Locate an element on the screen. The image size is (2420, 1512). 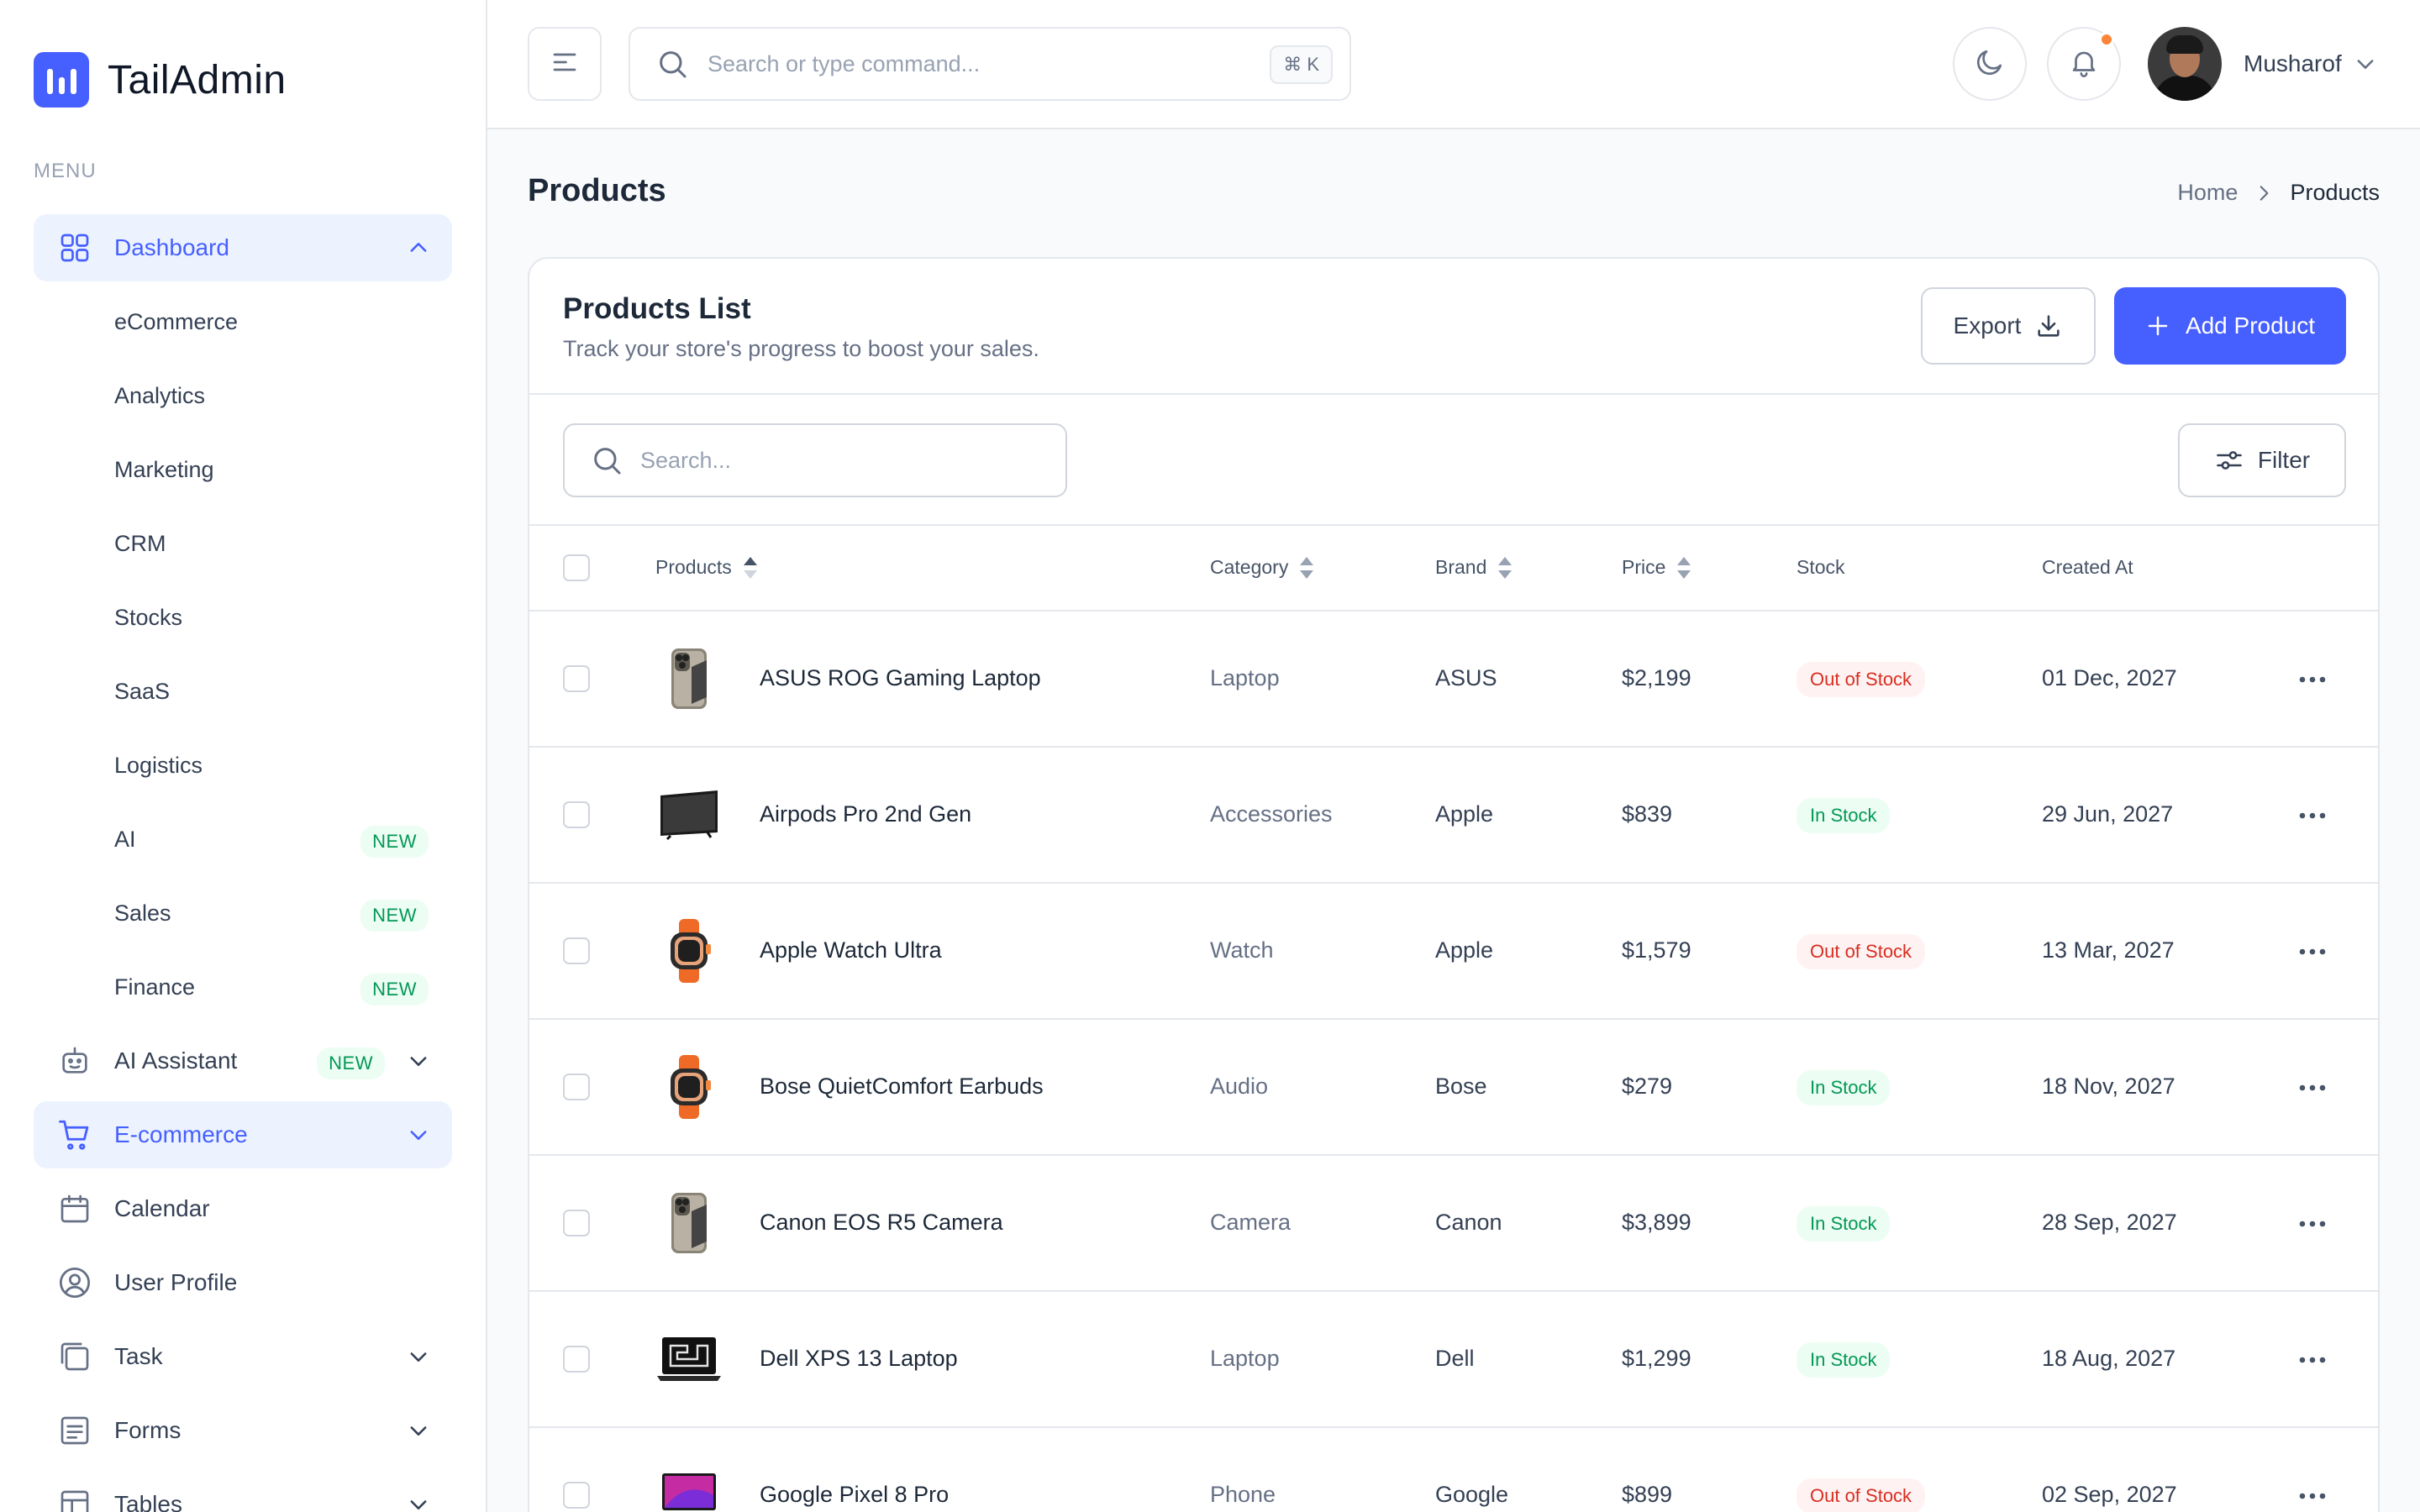
sidebar-subitem-finance: Finance NEW is located at coordinates (243, 987).